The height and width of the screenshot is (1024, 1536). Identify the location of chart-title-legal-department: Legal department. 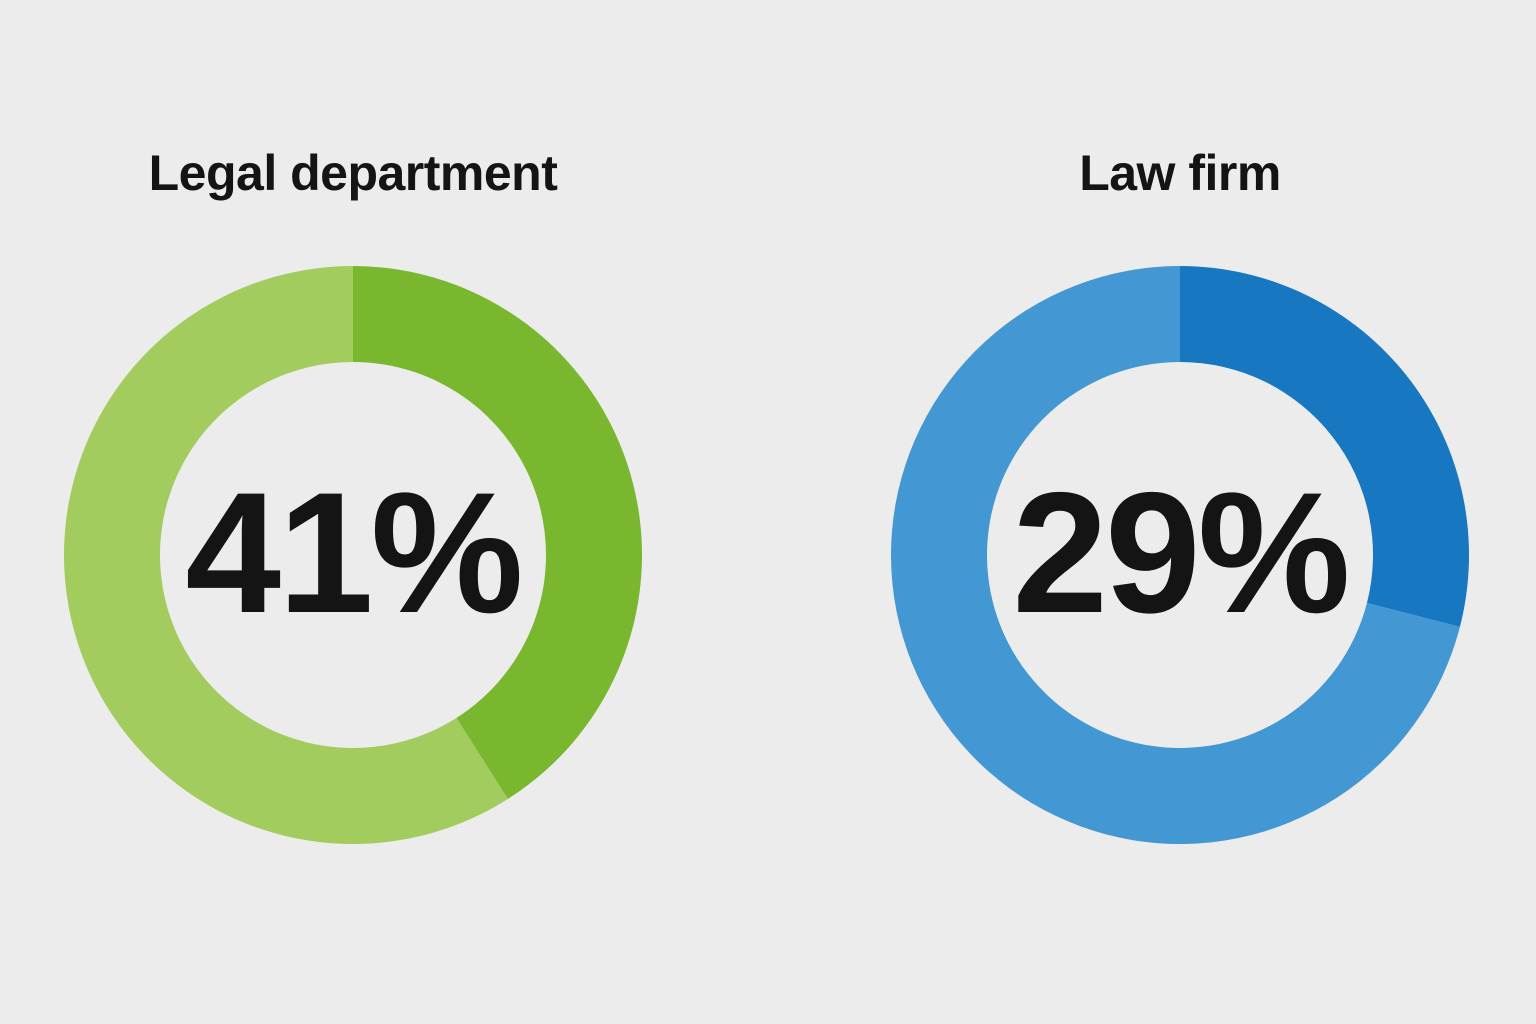
(353, 173).